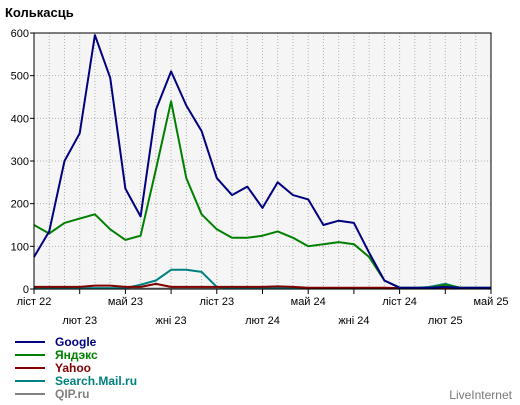 This screenshot has height=405, width=520. Describe the element at coordinates (308, 302) in the screenshot. I see `x-tick-label: май 24` at that location.